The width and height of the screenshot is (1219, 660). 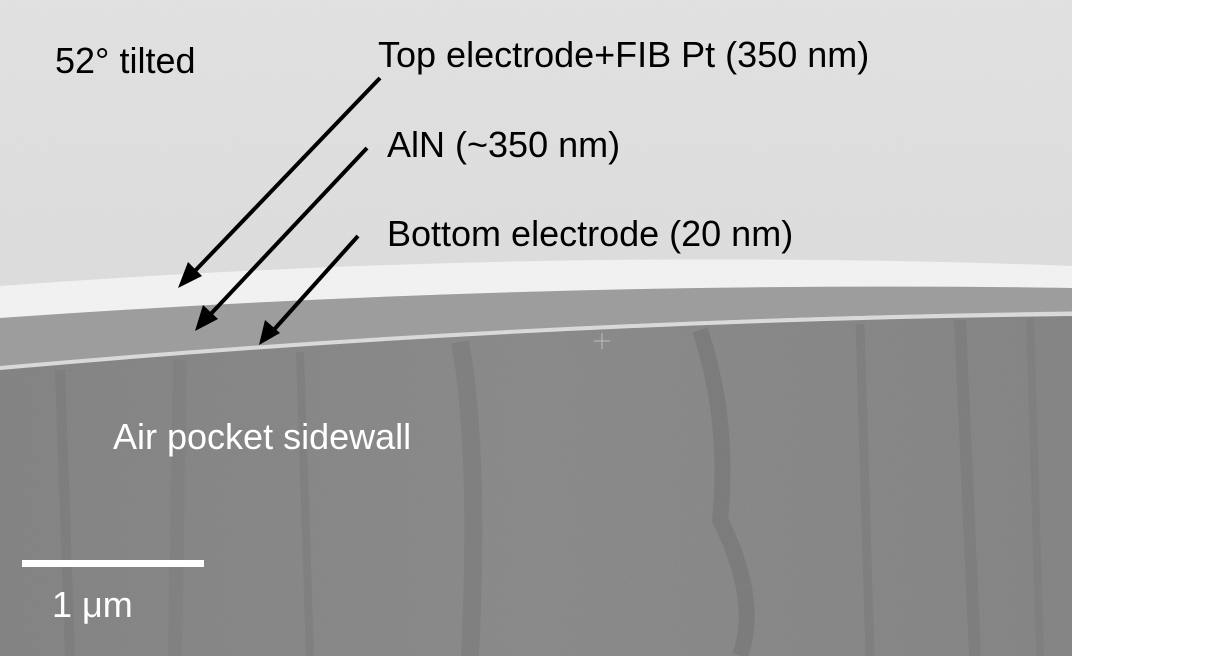 What do you see at coordinates (190, 275) in the screenshot?
I see `arrow-head-top-electrode` at bounding box center [190, 275].